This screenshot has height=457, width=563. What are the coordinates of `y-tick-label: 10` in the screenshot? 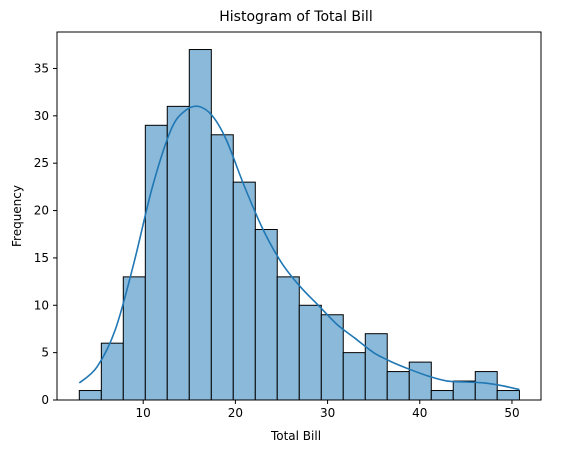 It's located at (41, 305).